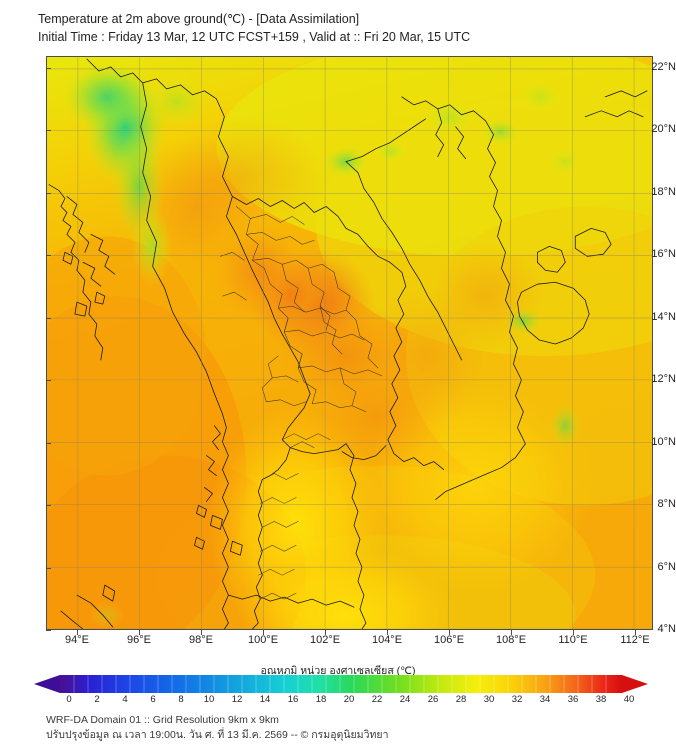 The height and width of the screenshot is (756, 676). Describe the element at coordinates (265, 699) in the screenshot. I see `colorbar-tick: 14` at that location.